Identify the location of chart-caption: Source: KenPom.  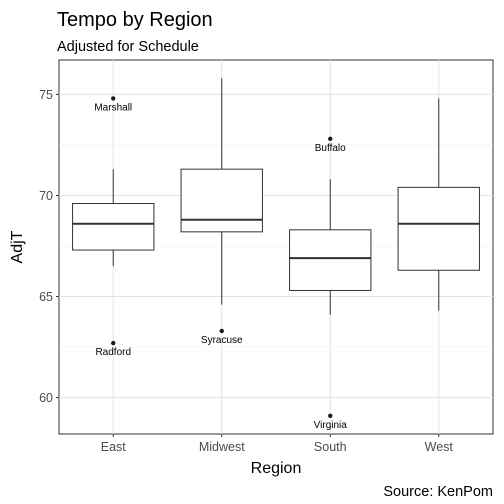
(438, 492).